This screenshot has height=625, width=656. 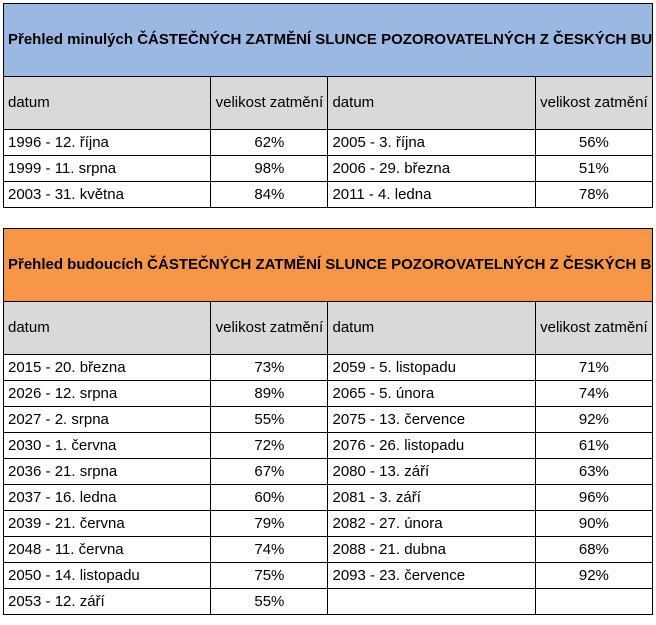 What do you see at coordinates (269, 471) in the screenshot?
I see `size-cell-left: 67%` at bounding box center [269, 471].